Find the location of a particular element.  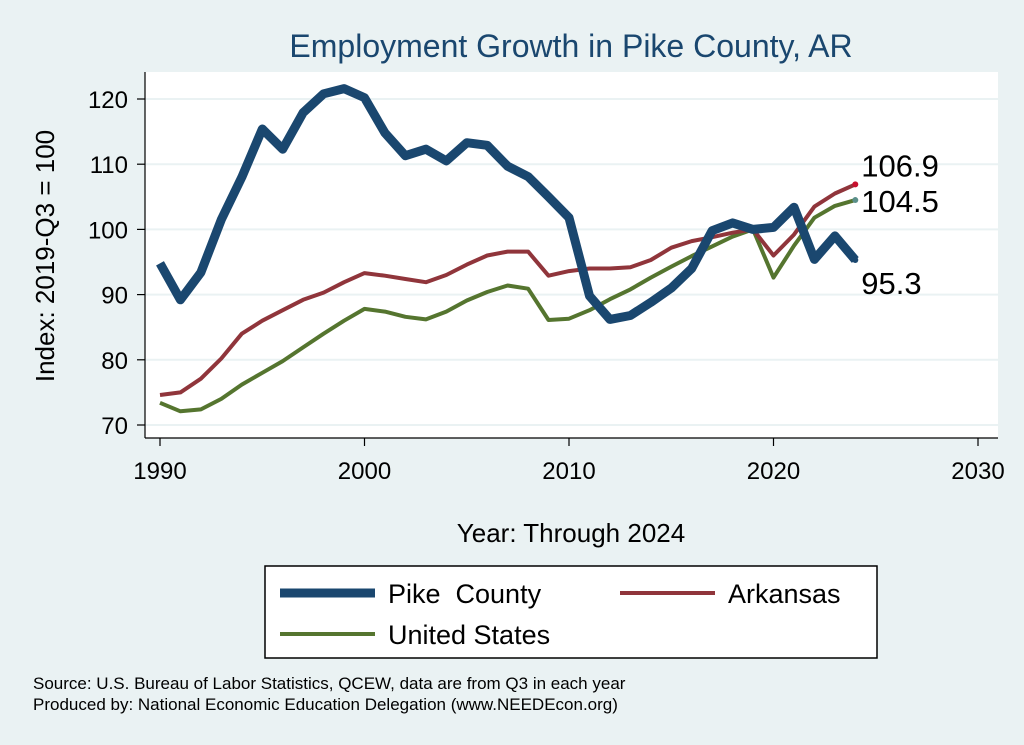

legend-label-pike-county: Pike County is located at coordinates (465, 594).